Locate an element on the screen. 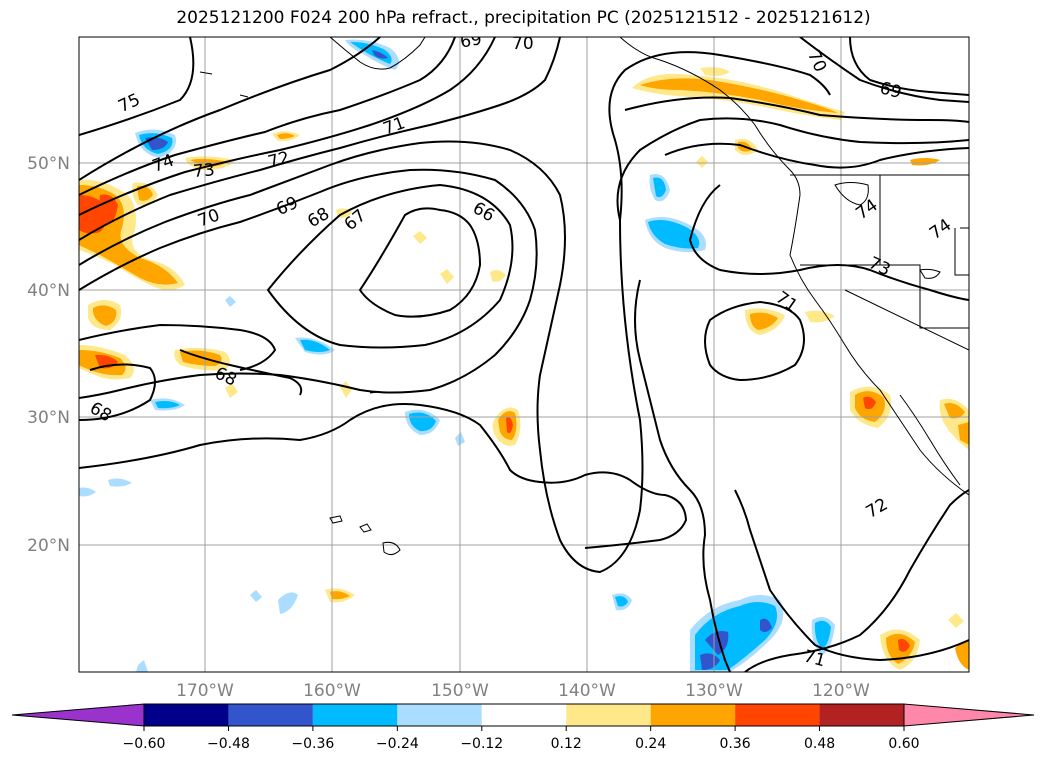 Image resolution: width=1047 pixels, height=765 pixels. colorbar-tick-label: −0.36 is located at coordinates (312, 744).